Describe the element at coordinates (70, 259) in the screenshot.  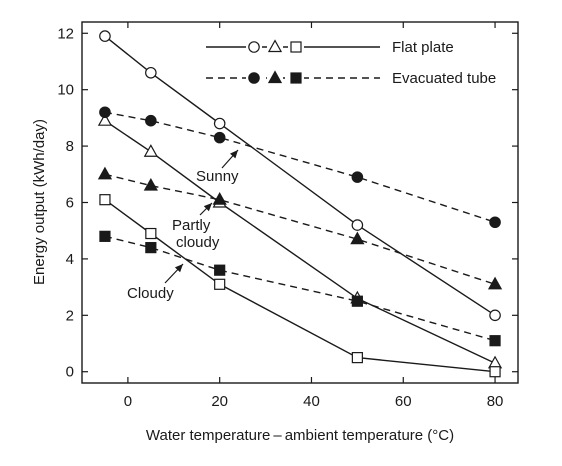
I see `y-tick-label: 4` at that location.